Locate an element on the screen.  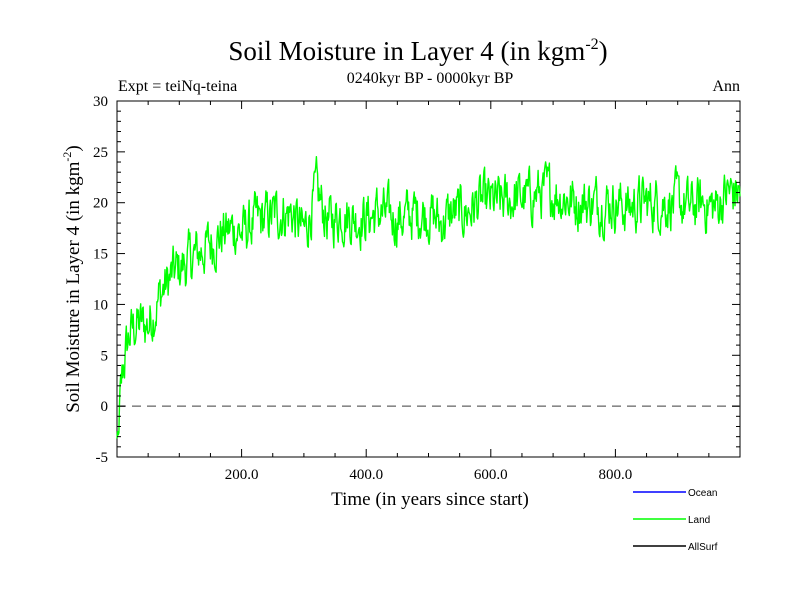
y-tick-label: 10 is located at coordinates (100, 305).